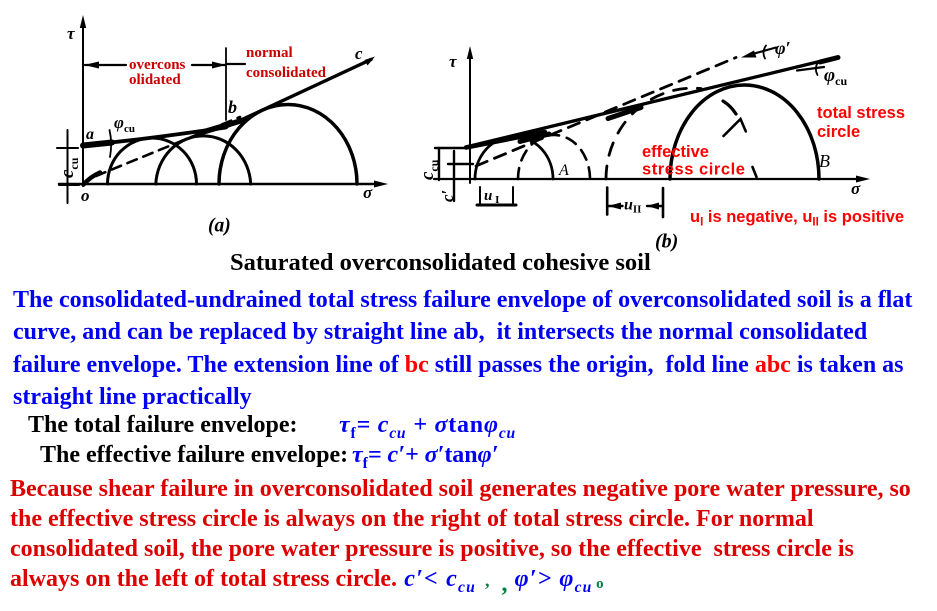 The height and width of the screenshot is (611, 937). What do you see at coordinates (157, 65) in the screenshot?
I see `svg-text: overcons` at bounding box center [157, 65].